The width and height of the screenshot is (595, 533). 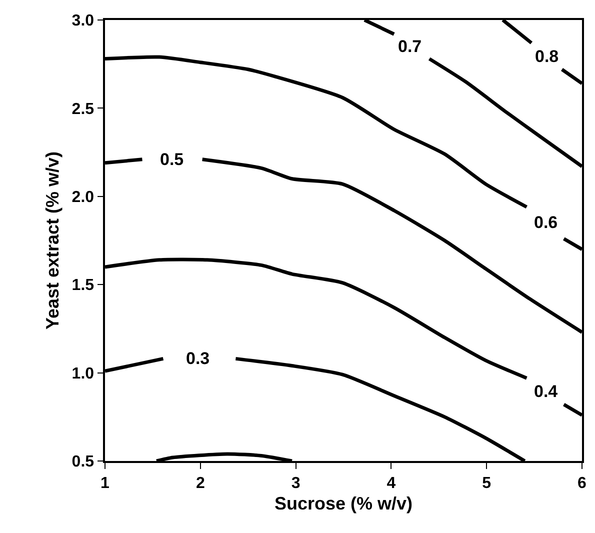 What do you see at coordinates (343, 504) in the screenshot?
I see `x-axis-title: Sucrose (% w/v)` at bounding box center [343, 504].